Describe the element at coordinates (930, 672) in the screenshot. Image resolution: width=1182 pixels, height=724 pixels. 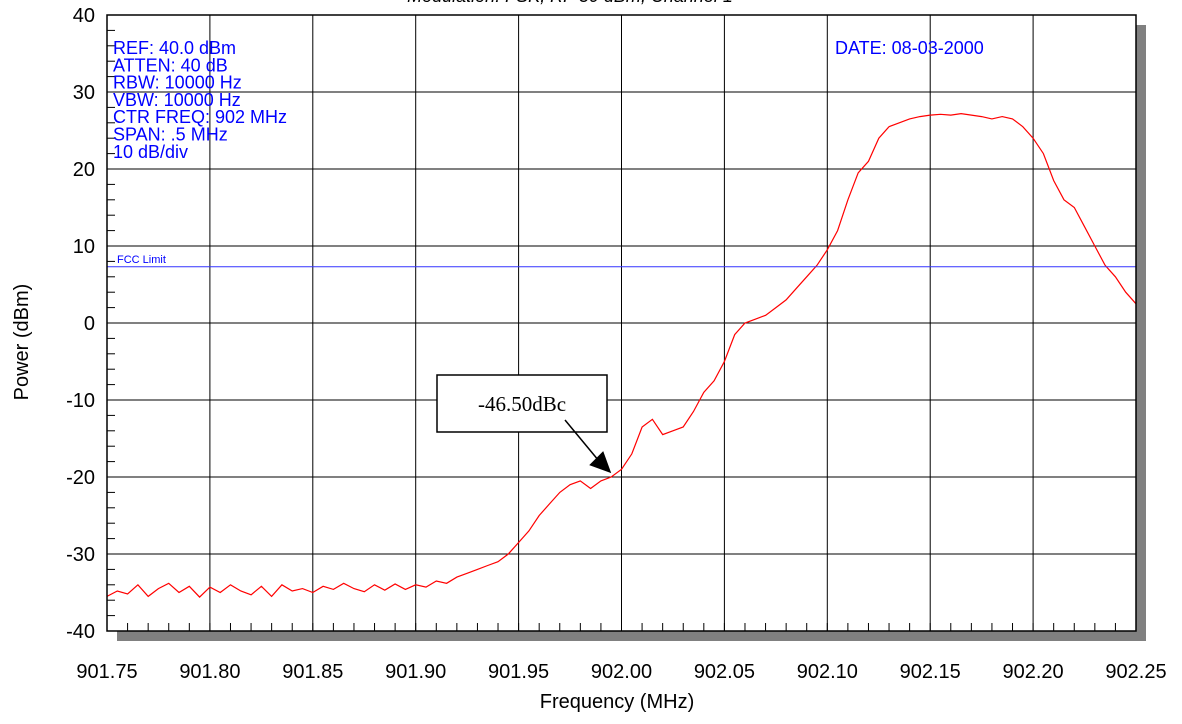
I see `x-tick-label: 902.15` at that location.